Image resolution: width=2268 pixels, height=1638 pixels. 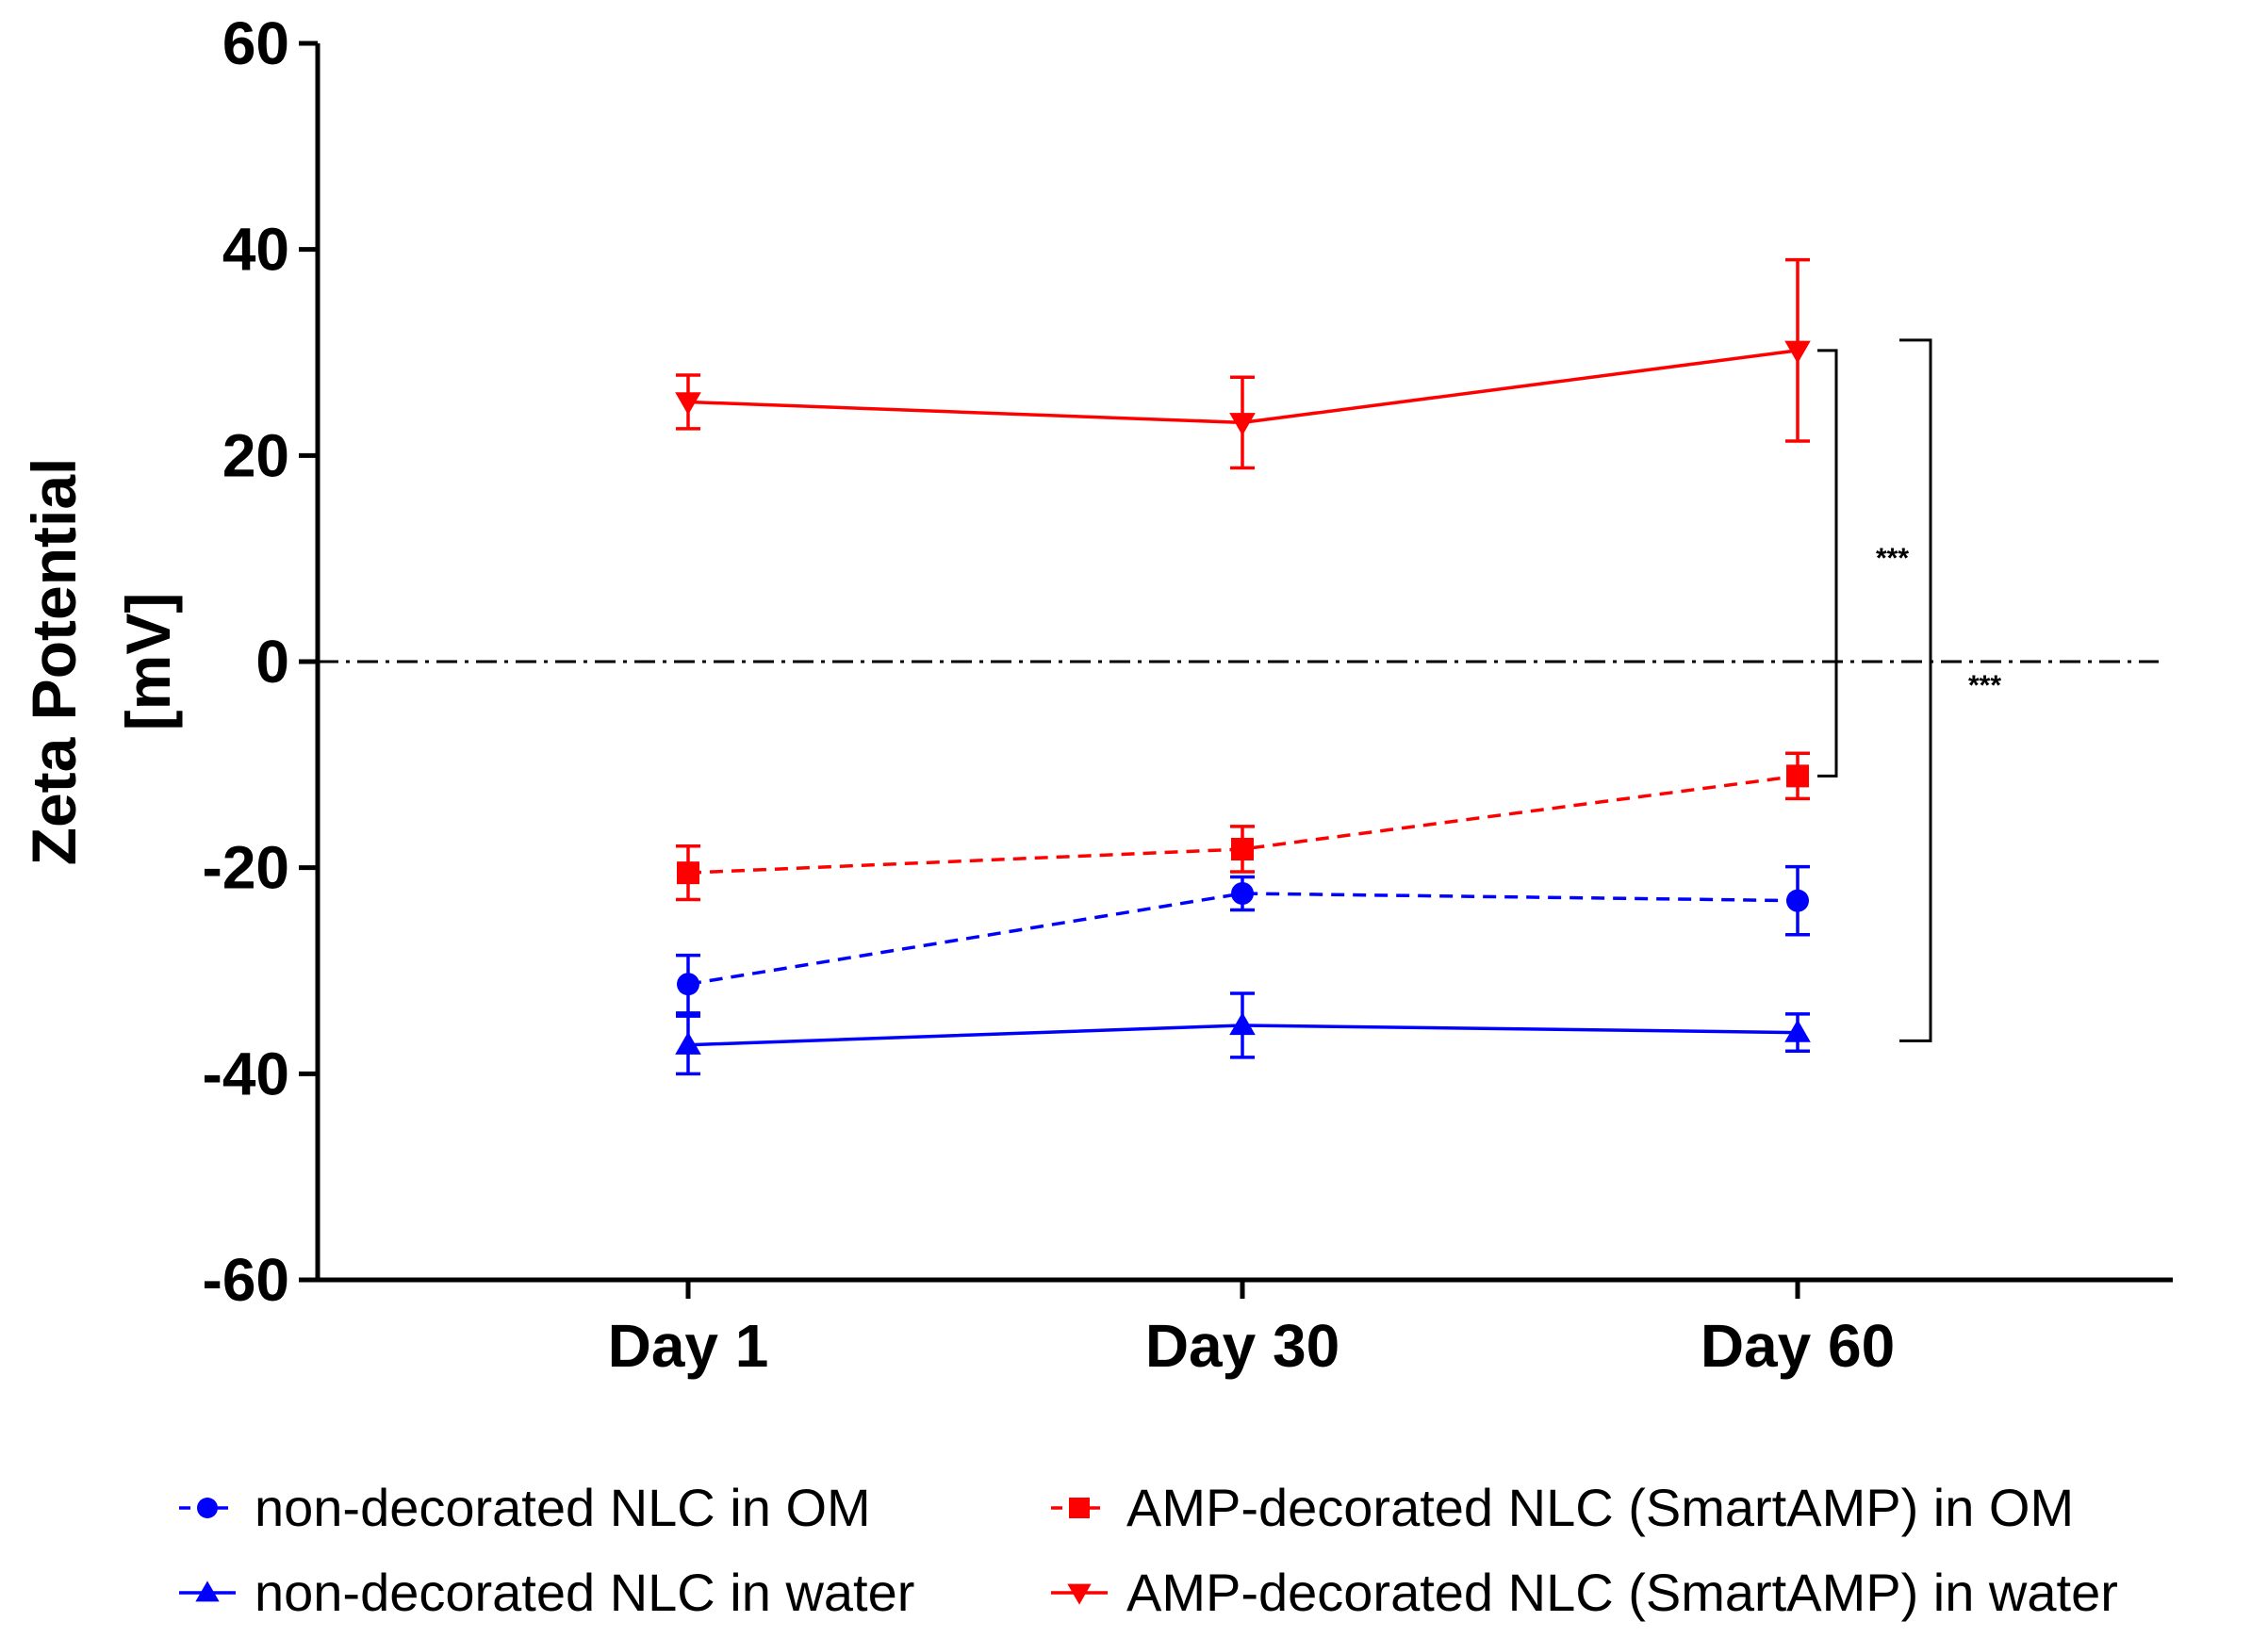 What do you see at coordinates (1242, 1346) in the screenshot?
I see `x-tick-label: Day 30` at bounding box center [1242, 1346].